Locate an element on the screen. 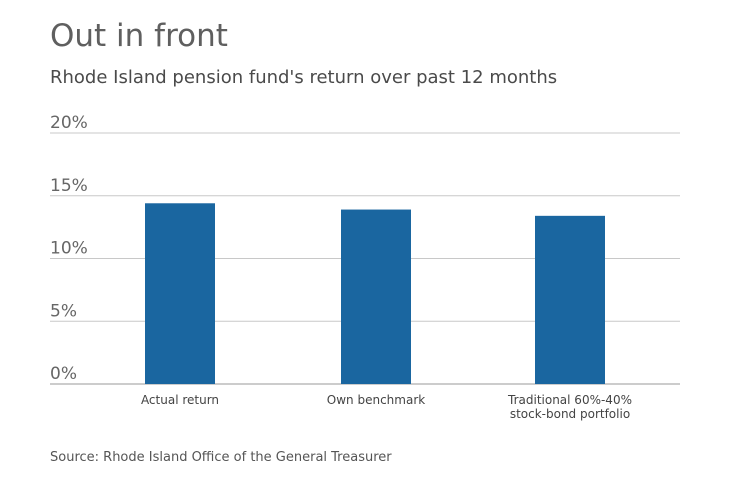 This screenshot has height=482, width=740. x-category-label: Traditional 60%-40% is located at coordinates (569, 400).